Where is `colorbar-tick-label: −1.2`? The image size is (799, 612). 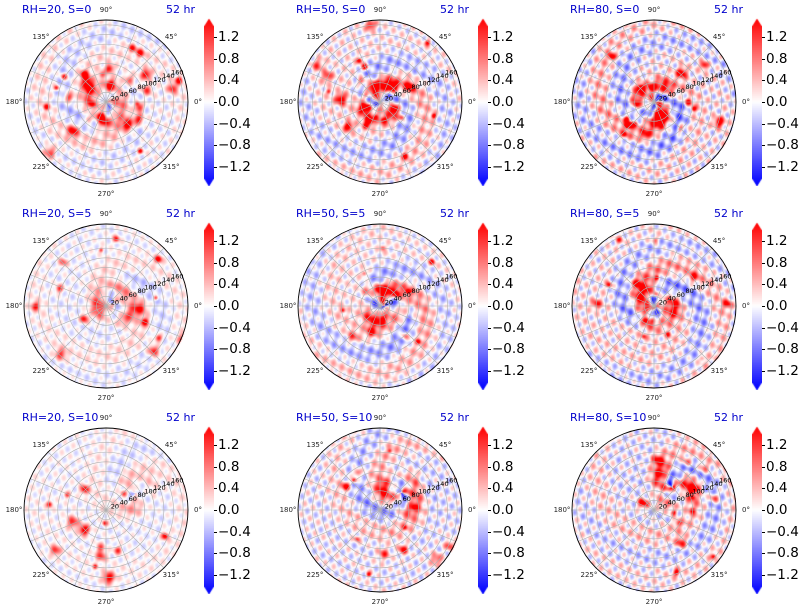
colorbar-tick-label: −1.2 is located at coordinates (234, 371).